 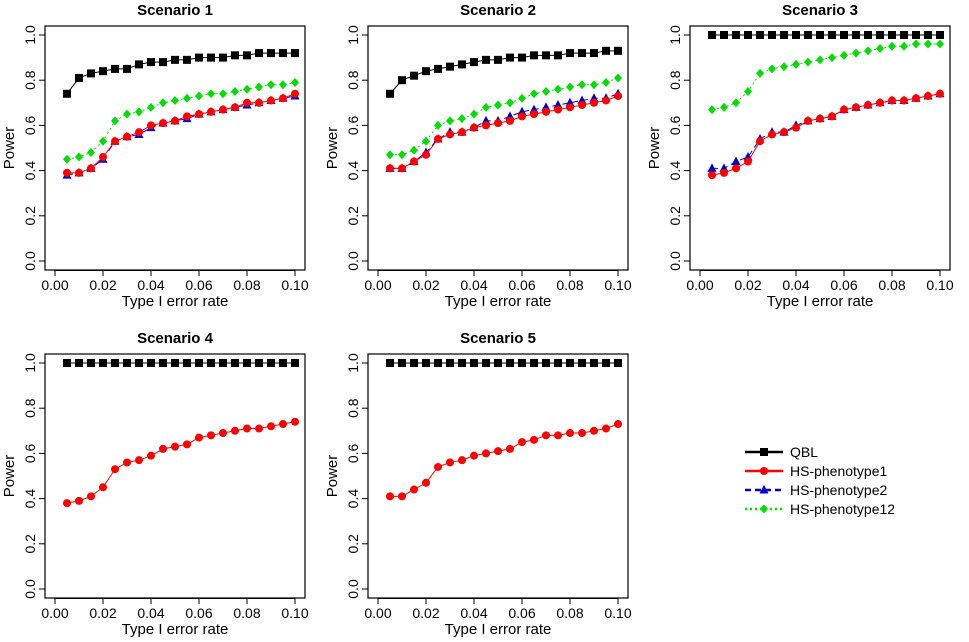 I want to click on y-tick-label: 0.6, so click(x=30, y=125).